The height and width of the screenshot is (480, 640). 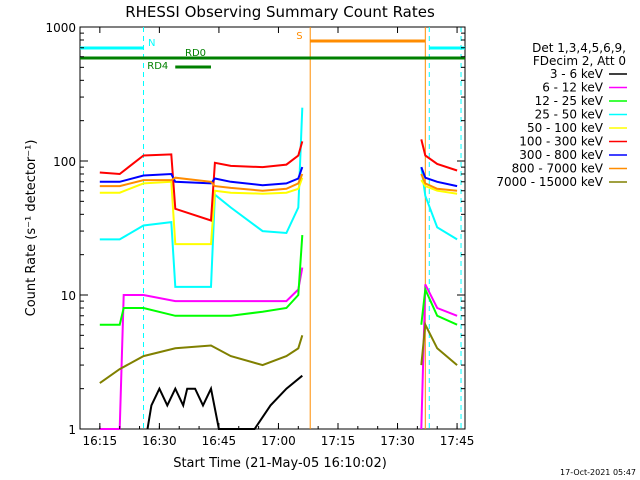 What do you see at coordinates (100, 441) in the screenshot?
I see `x-tick-label-0: 16:15` at bounding box center [100, 441].